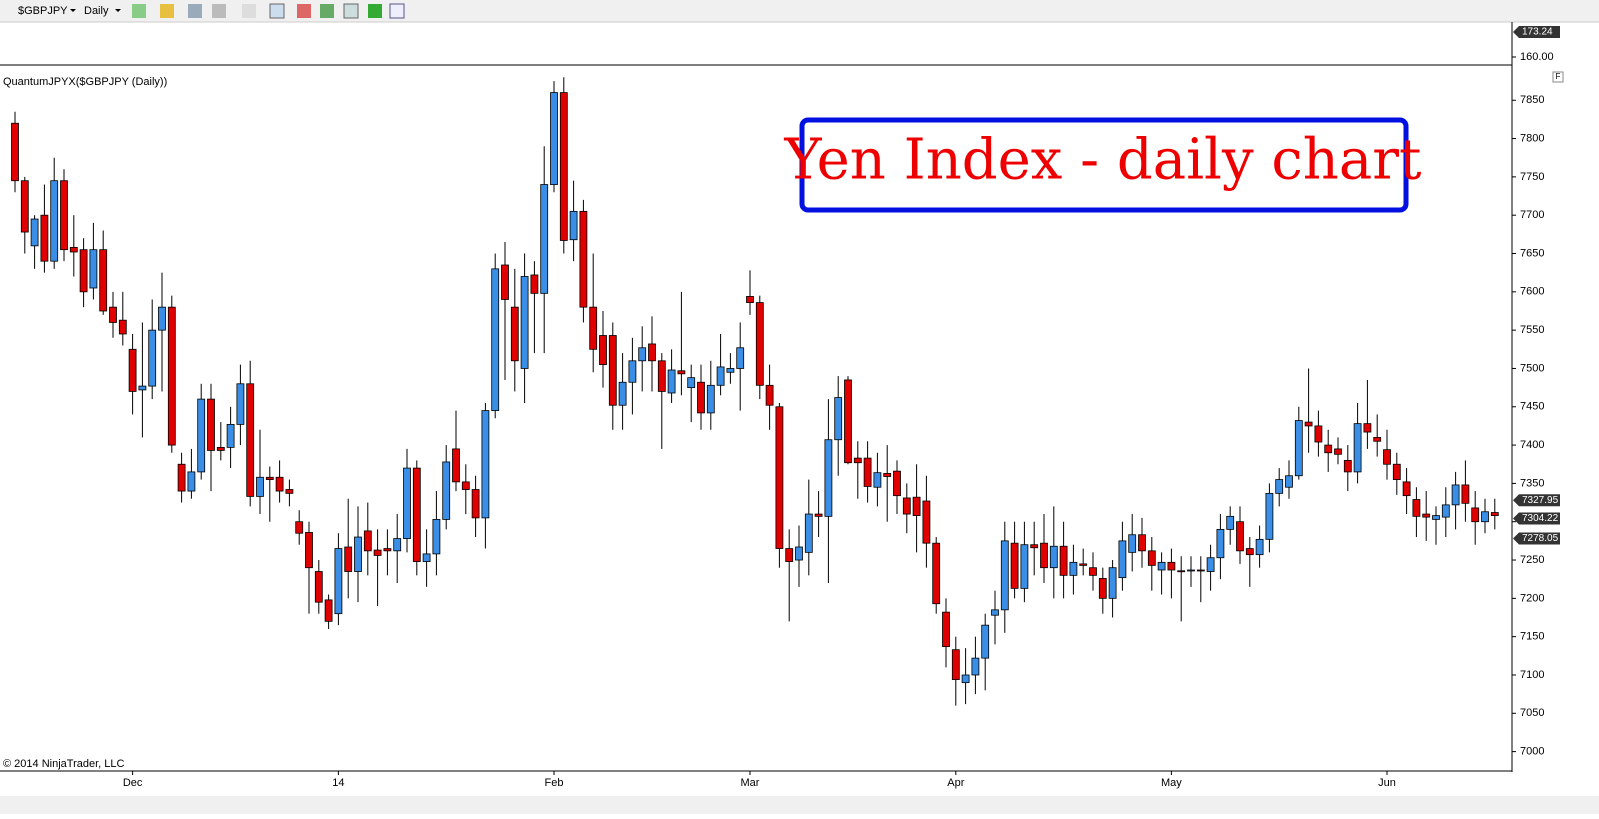  I want to click on y-tick-label: 7500, so click(1532, 368).